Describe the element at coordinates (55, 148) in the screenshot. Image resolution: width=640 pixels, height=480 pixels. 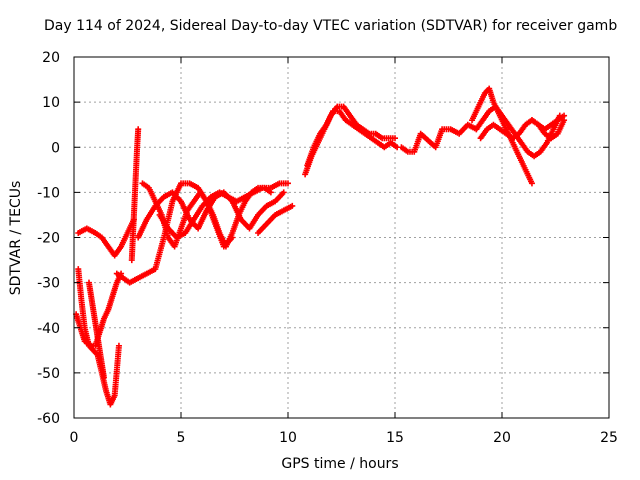
I see `y-tick-label: 0` at that location.